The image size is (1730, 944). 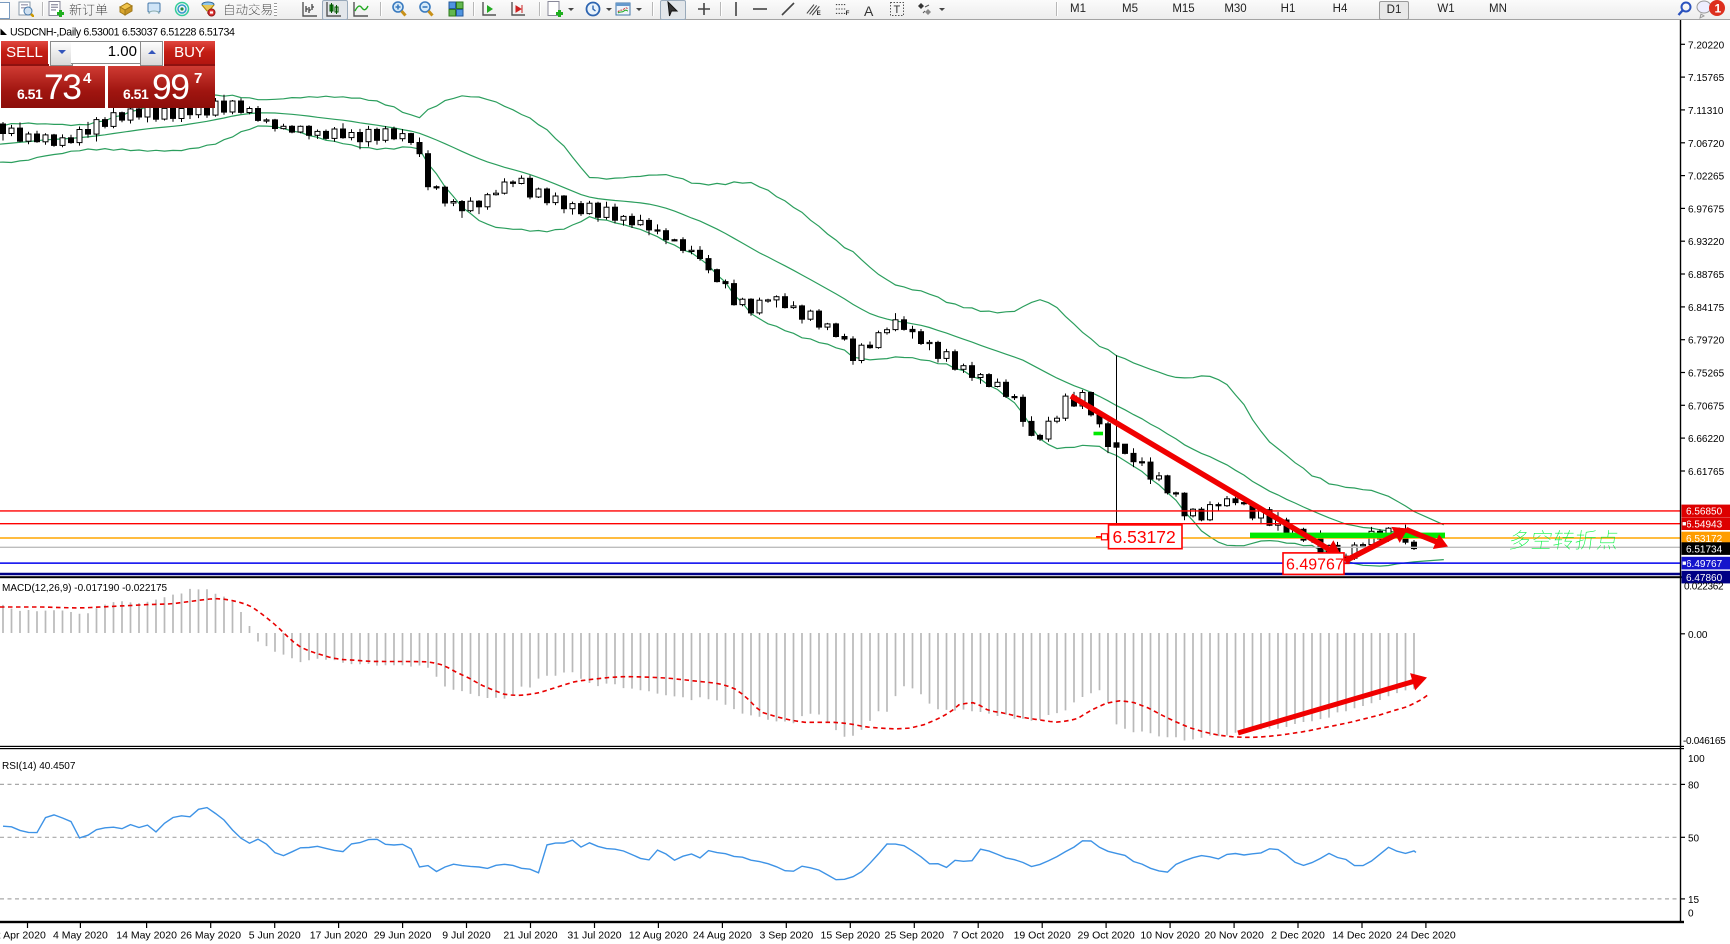 I want to click on svg-text: T, so click(x=897, y=10).